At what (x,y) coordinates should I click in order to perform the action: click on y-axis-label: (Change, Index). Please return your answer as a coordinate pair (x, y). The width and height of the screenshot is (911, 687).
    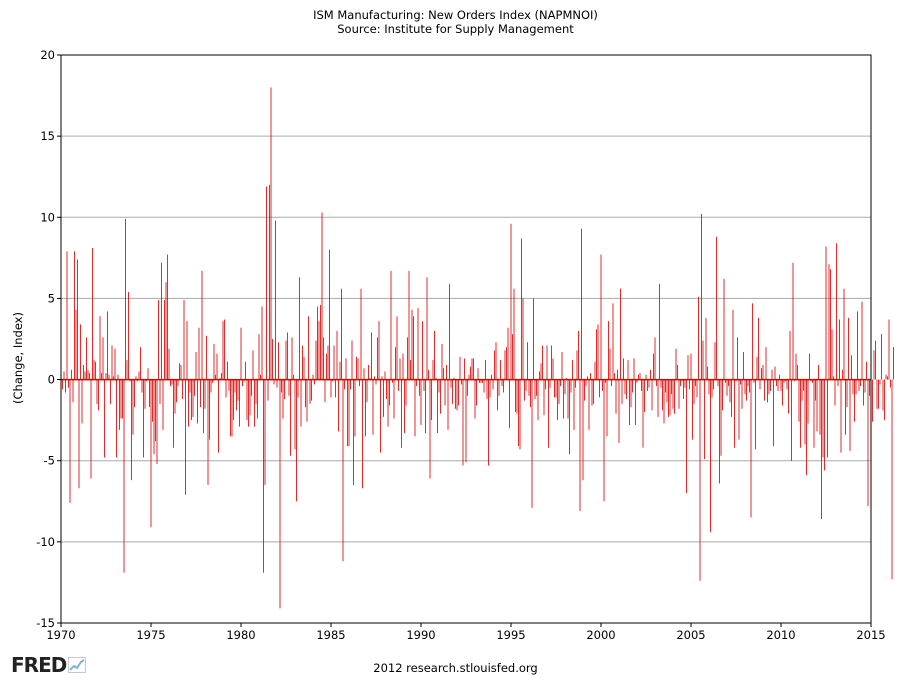
    Looking at the image, I should click on (18, 358).